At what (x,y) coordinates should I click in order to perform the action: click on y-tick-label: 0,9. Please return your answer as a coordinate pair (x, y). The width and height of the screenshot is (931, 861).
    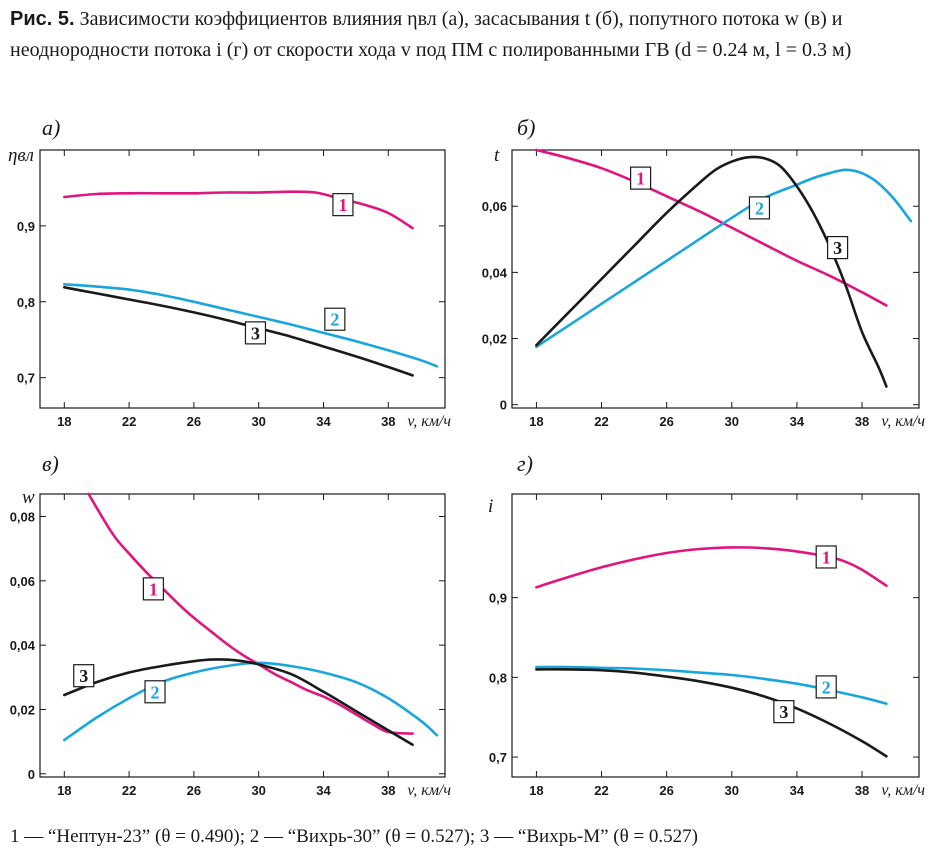
    Looking at the image, I should click on (498, 598).